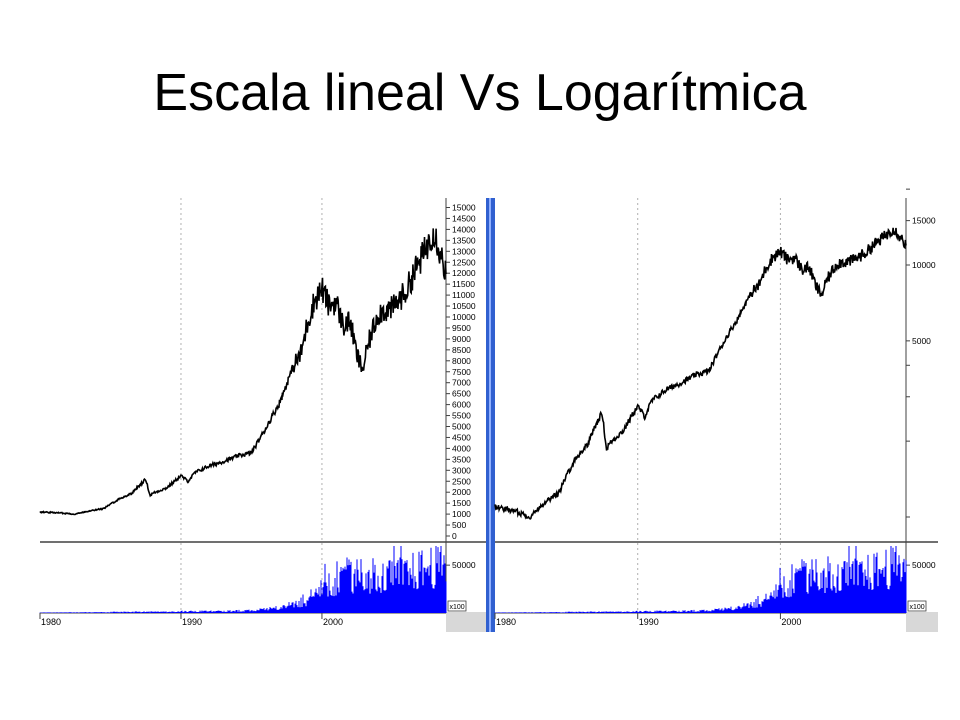 The height and width of the screenshot is (720, 960). I want to click on y-tick-label-9000: 9000, so click(461, 339).